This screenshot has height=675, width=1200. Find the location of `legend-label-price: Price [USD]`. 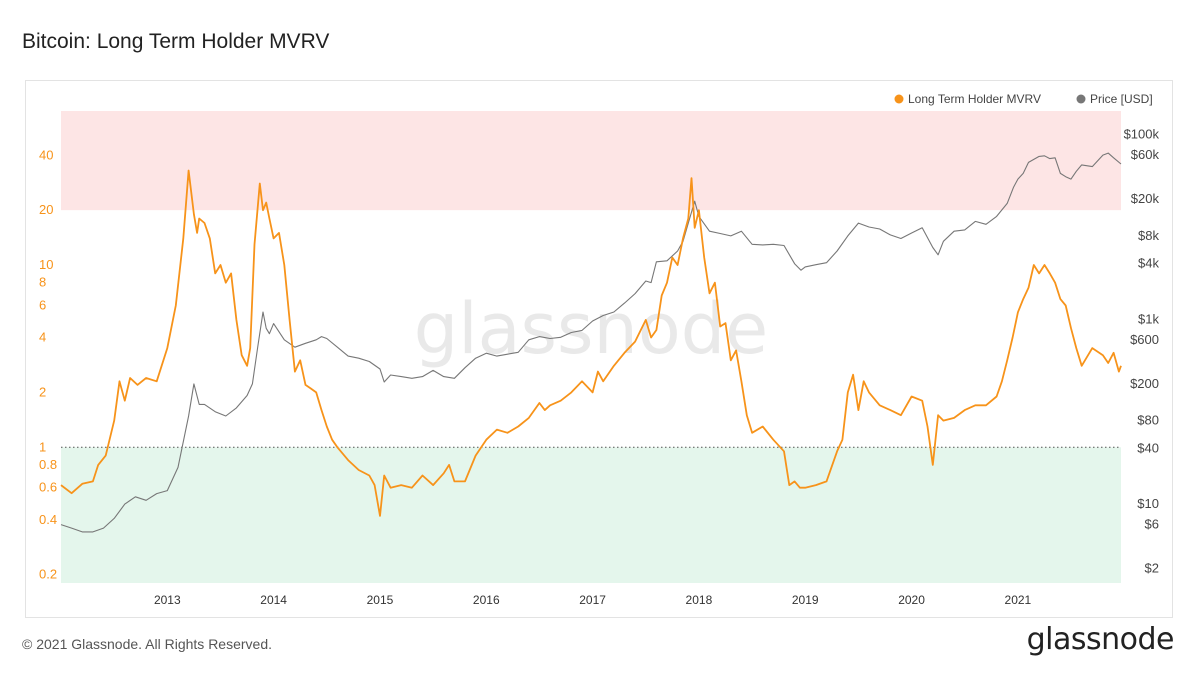

legend-label-price: Price [USD] is located at coordinates (1121, 99).